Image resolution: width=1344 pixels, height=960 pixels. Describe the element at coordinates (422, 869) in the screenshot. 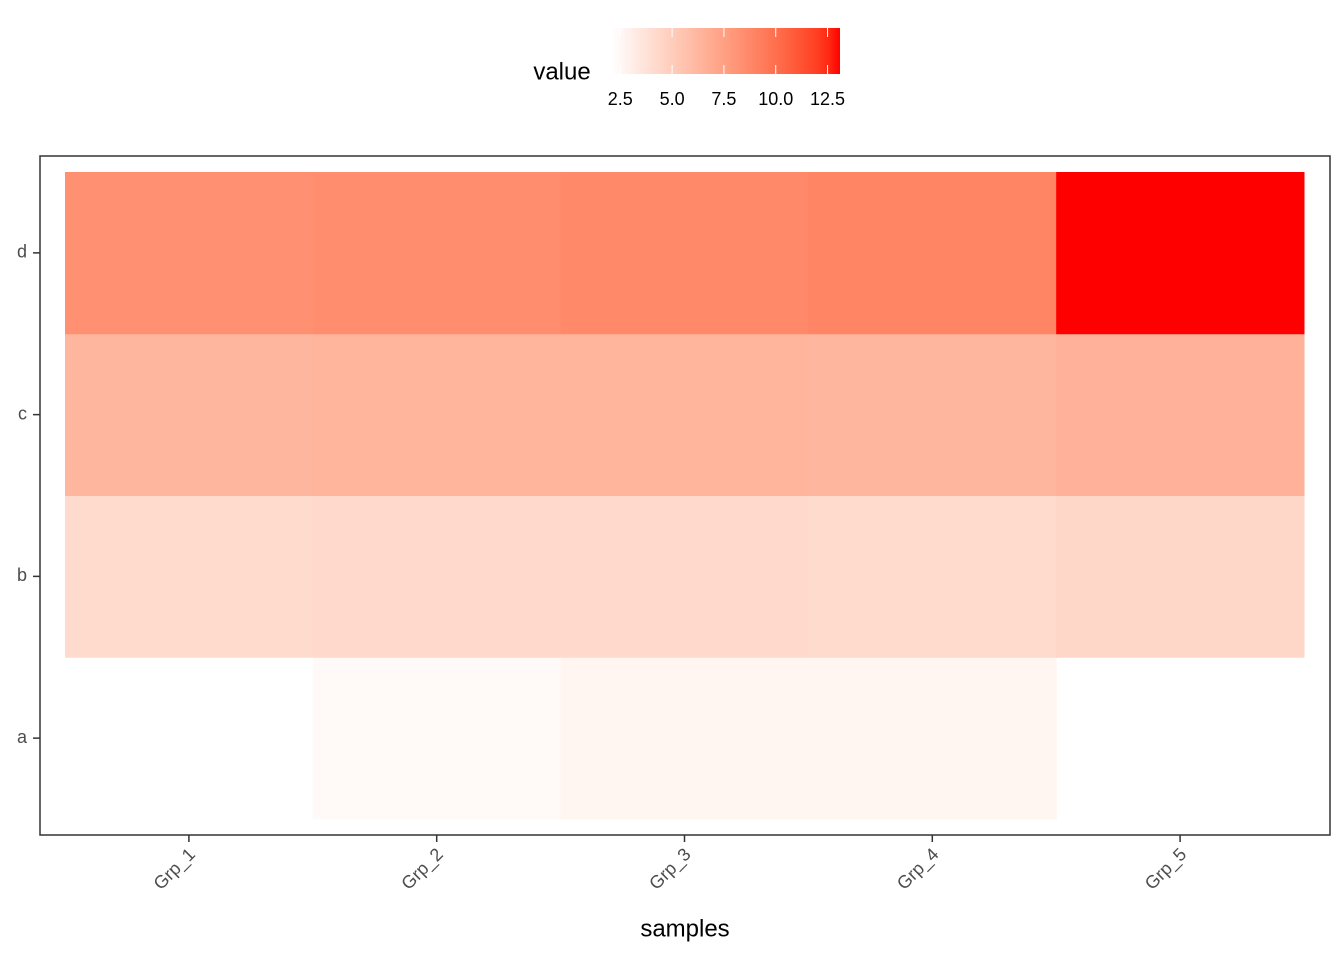

I see `x-tick-label: Grp_2` at that location.